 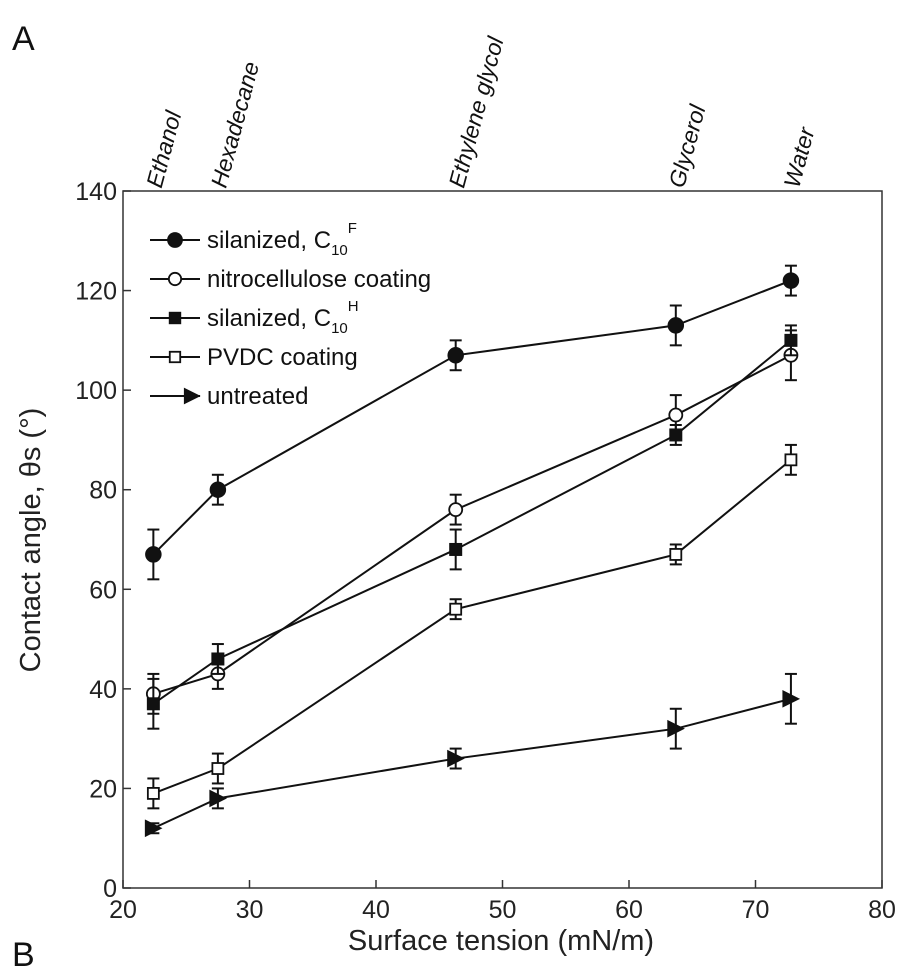 What do you see at coordinates (103, 590) in the screenshot?
I see `y-tick-label: 60` at bounding box center [103, 590].